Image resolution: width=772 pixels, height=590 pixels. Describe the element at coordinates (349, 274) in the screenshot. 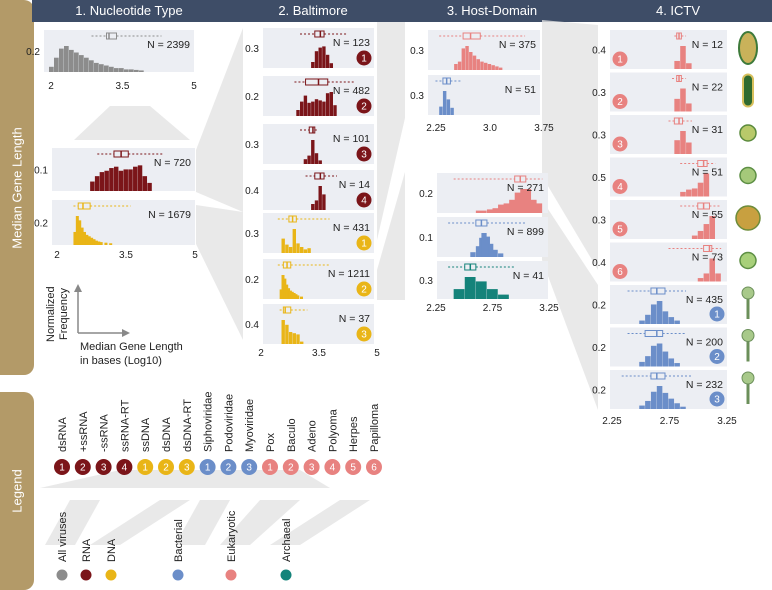

I see `balt-6-n: N = 1211` at that location.